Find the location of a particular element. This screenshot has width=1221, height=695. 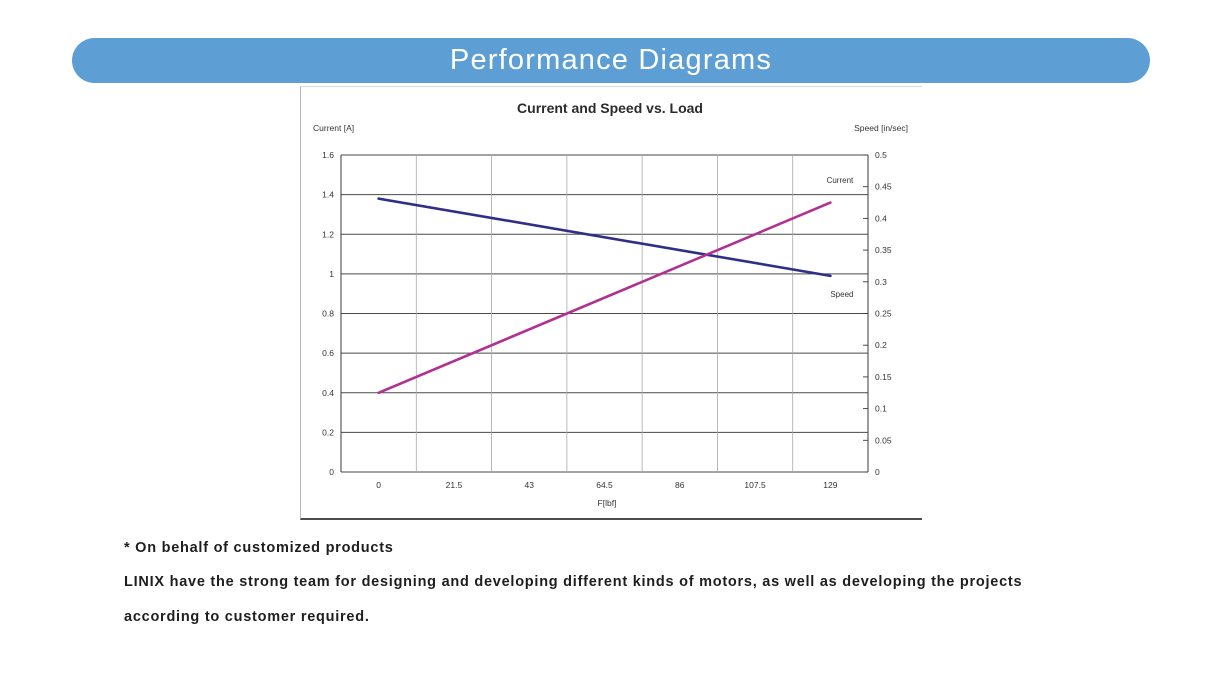

y-tick-label-left: 1.6 is located at coordinates (328, 155).